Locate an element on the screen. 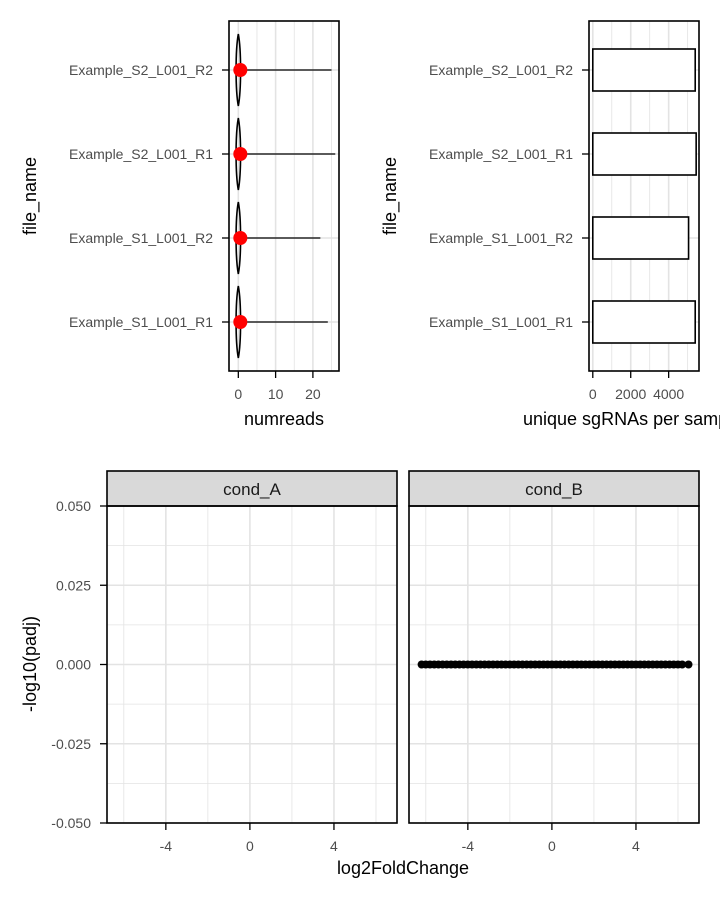 Image resolution: width=720 pixels, height=900 pixels. sgrna-panel-border is located at coordinates (644, 196).